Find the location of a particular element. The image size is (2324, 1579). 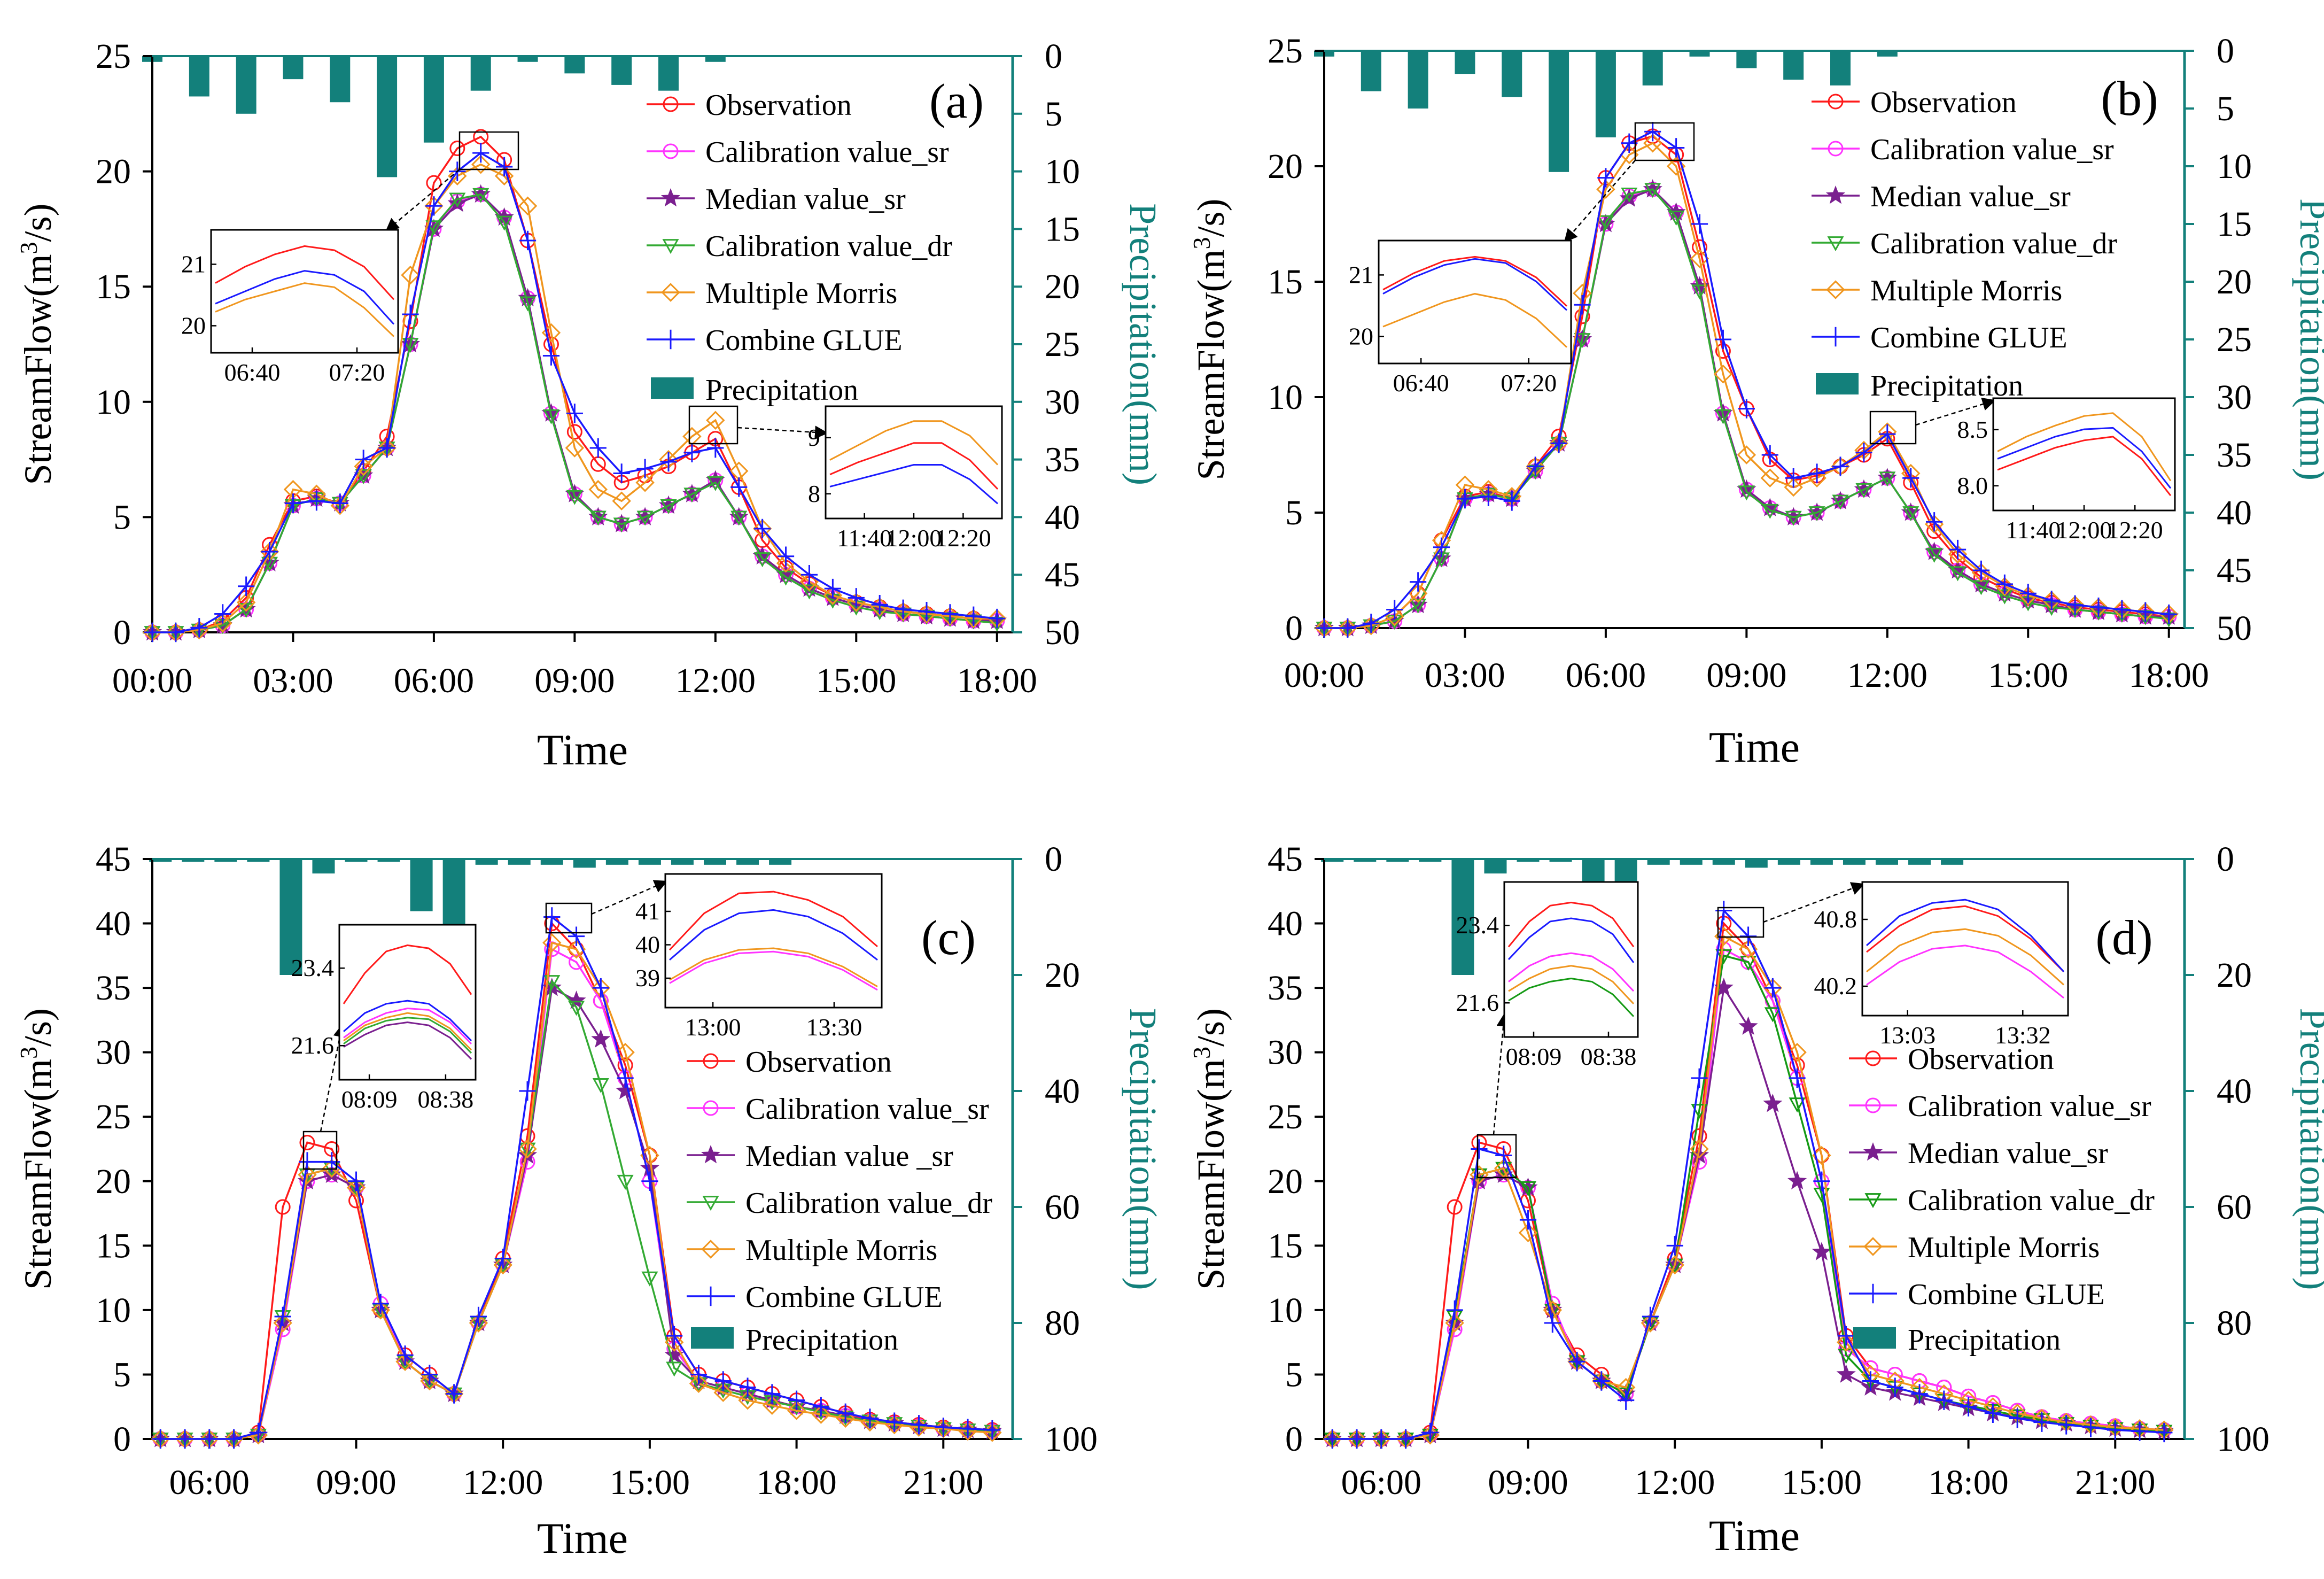

inset-frame is located at coordinates (773, 941).